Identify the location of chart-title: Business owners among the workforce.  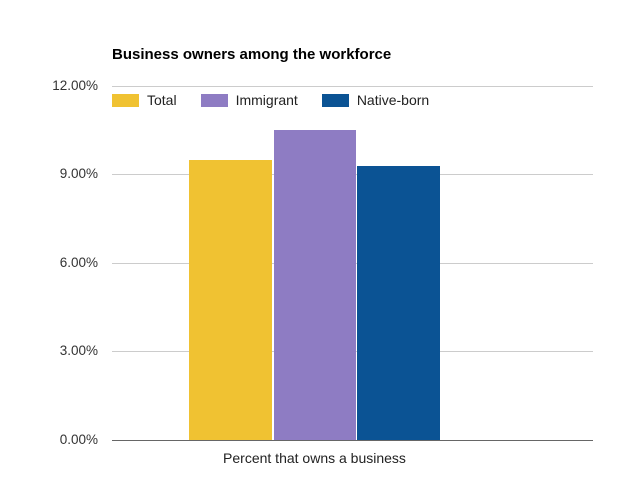
(252, 54).